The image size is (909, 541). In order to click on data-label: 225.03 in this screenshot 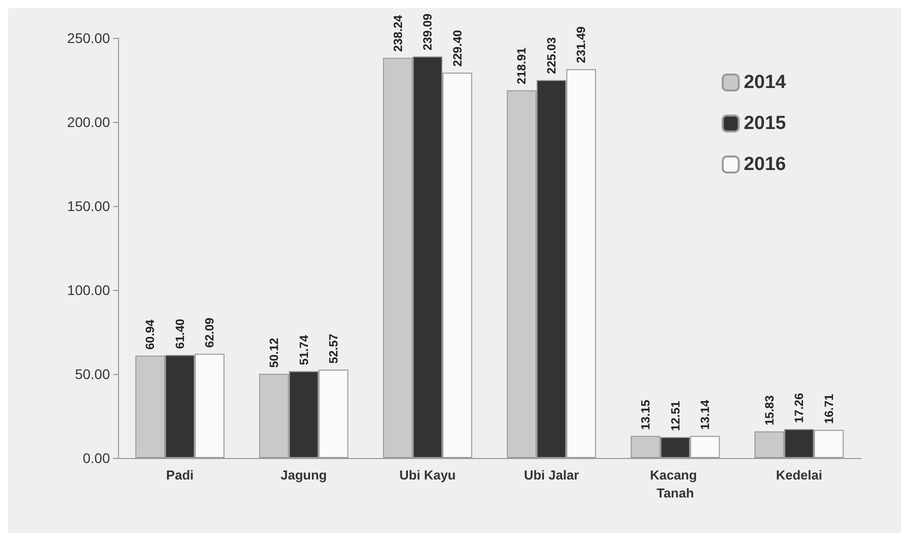, I will do `click(551, 55)`.